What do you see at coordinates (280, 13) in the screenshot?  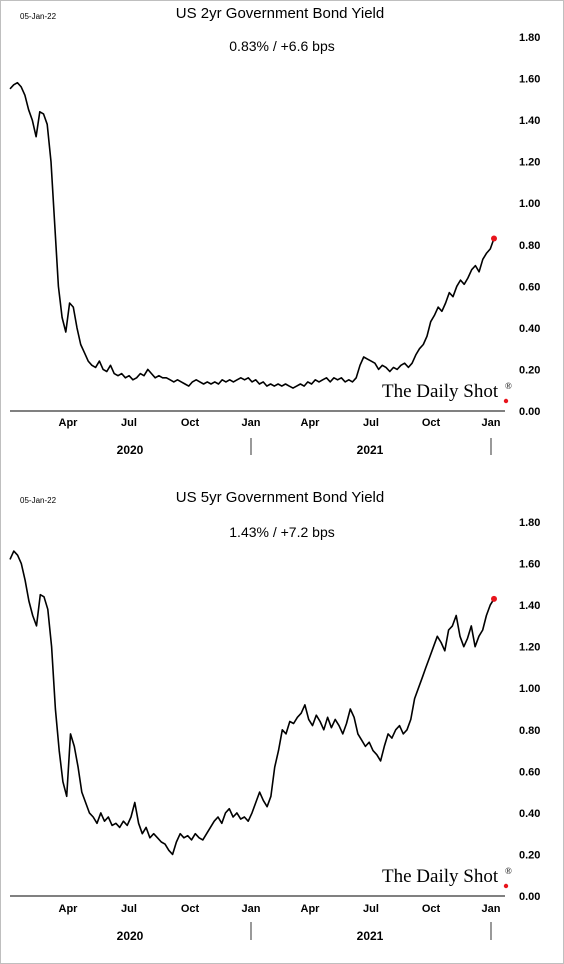 I see `chart-title: US 2yr Government Bond Yield` at bounding box center [280, 13].